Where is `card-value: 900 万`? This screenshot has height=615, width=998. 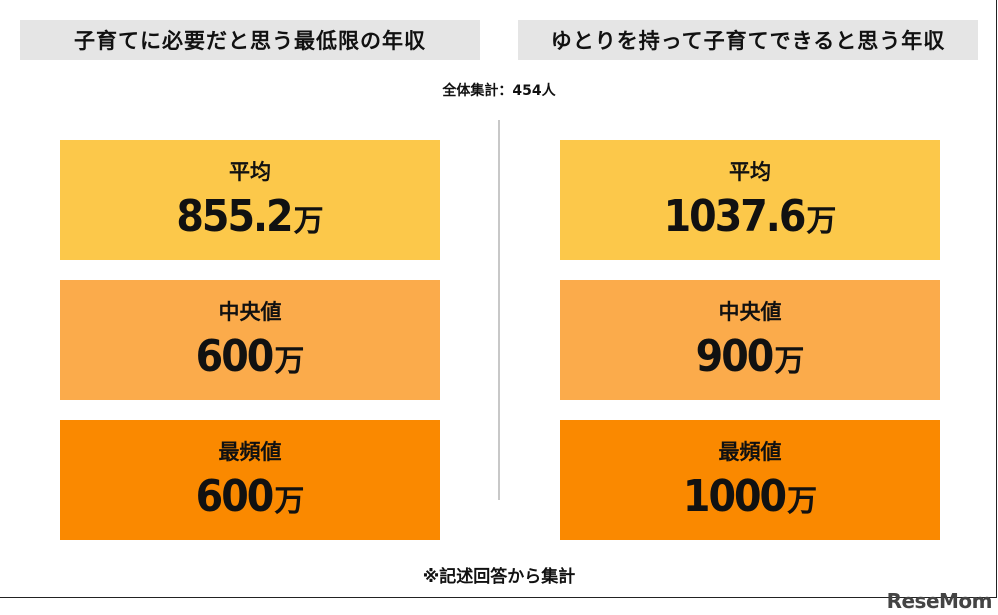
card-value: 900 万 is located at coordinates (750, 356).